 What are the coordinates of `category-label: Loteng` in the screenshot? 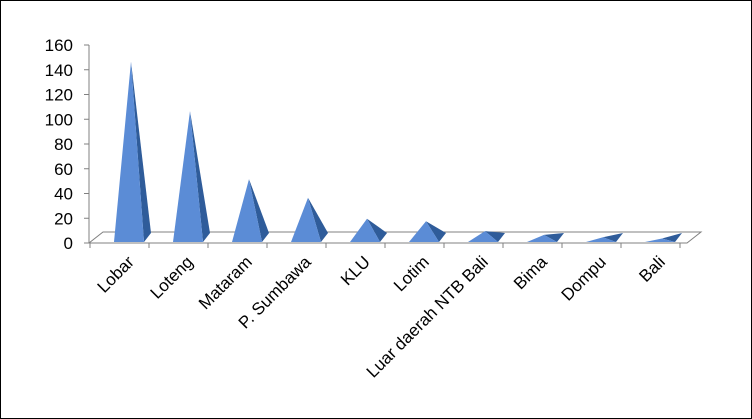 It's located at (172, 277).